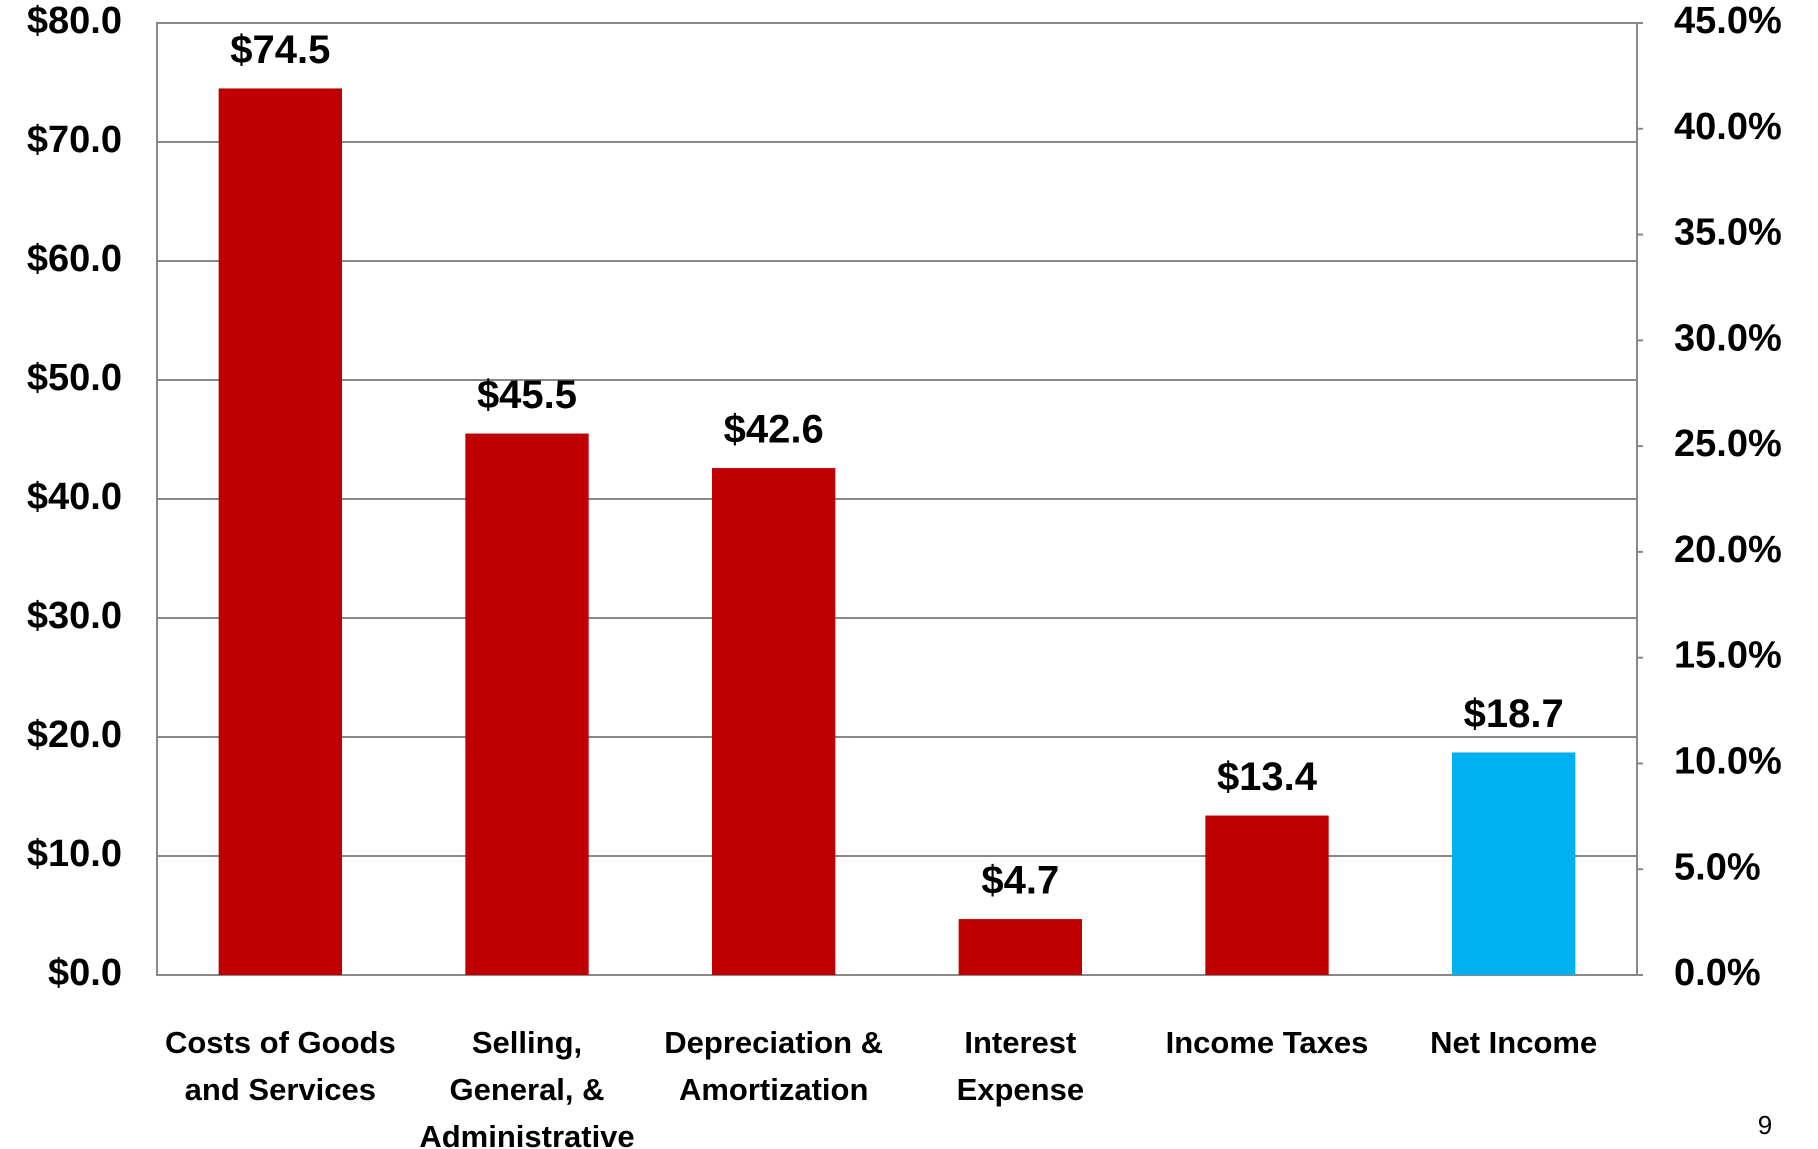  Describe the element at coordinates (1728, 338) in the screenshot. I see `y2-tick-label: 30.0%` at that location.